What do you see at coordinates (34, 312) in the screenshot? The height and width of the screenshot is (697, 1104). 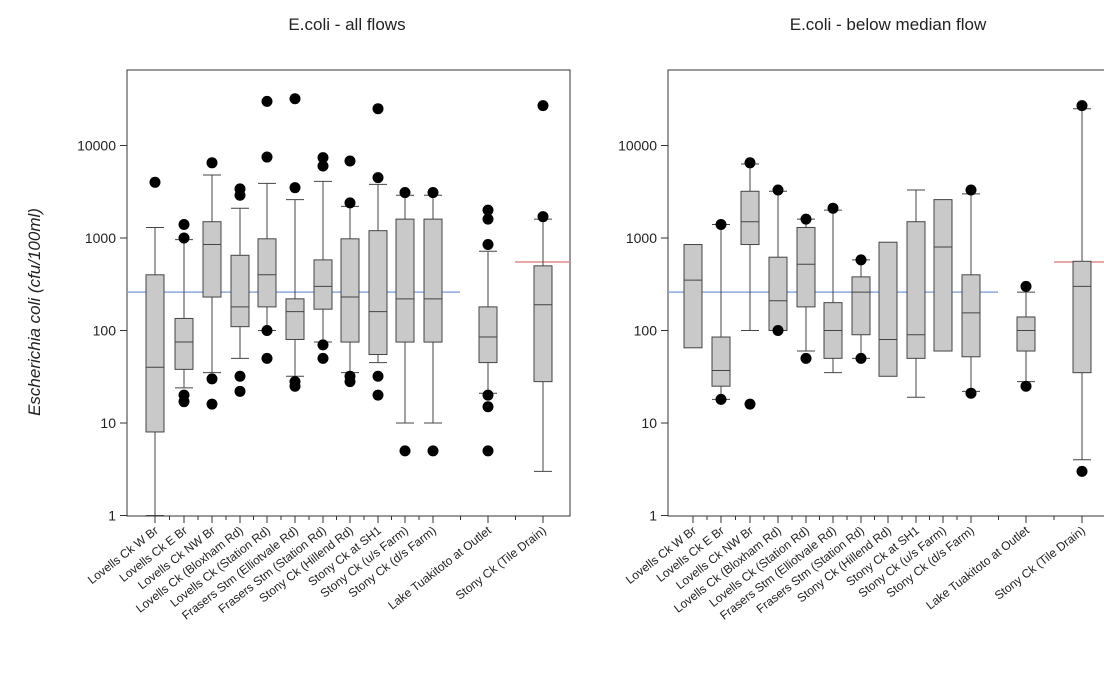 I see `y-axis-label: Escherichia coli (cfu/100ml)` at bounding box center [34, 312].